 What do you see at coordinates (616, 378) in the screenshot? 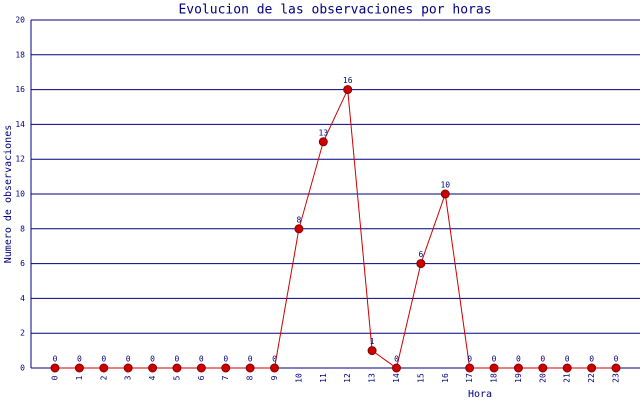
I see `x-tick-label: 23` at bounding box center [616, 378].